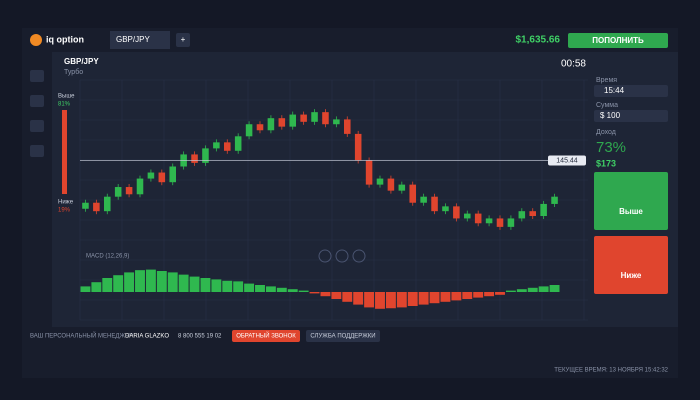 The height and width of the screenshot is (400, 700). I want to click on amount-input, so click(631, 116).